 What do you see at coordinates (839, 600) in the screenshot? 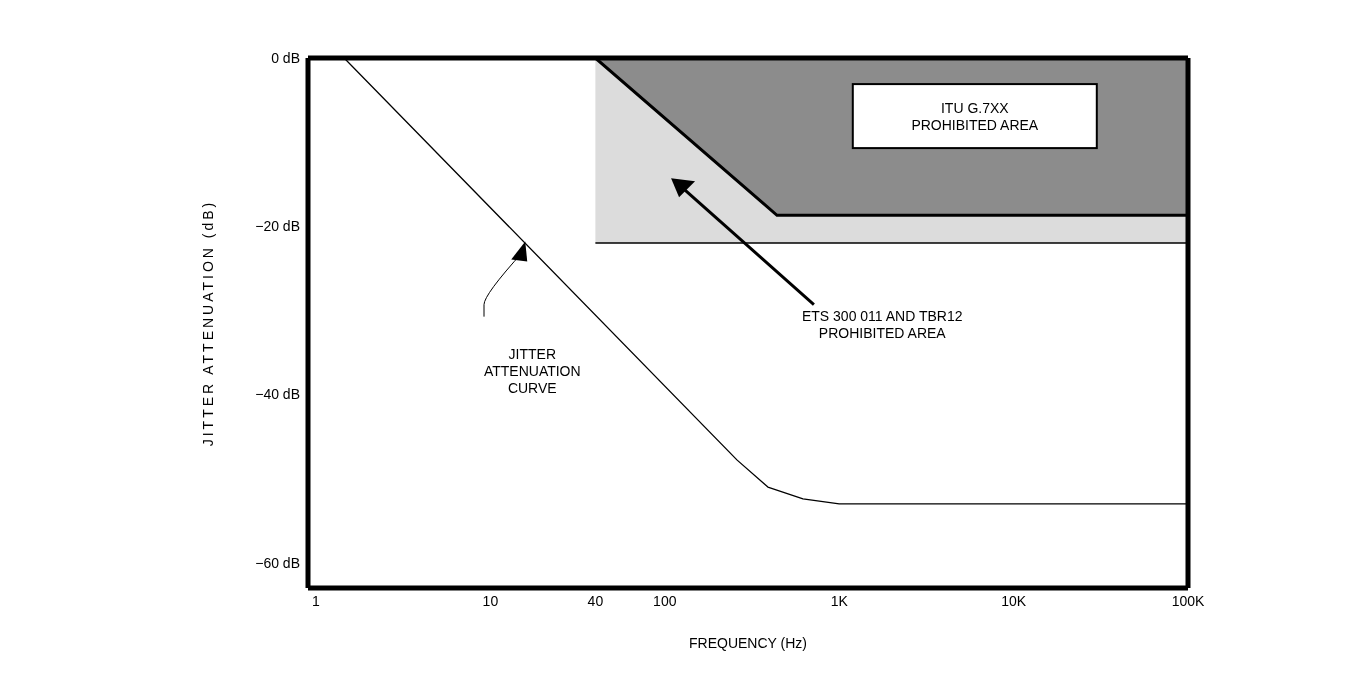
I see `x-tick-label: 1K` at bounding box center [839, 600].